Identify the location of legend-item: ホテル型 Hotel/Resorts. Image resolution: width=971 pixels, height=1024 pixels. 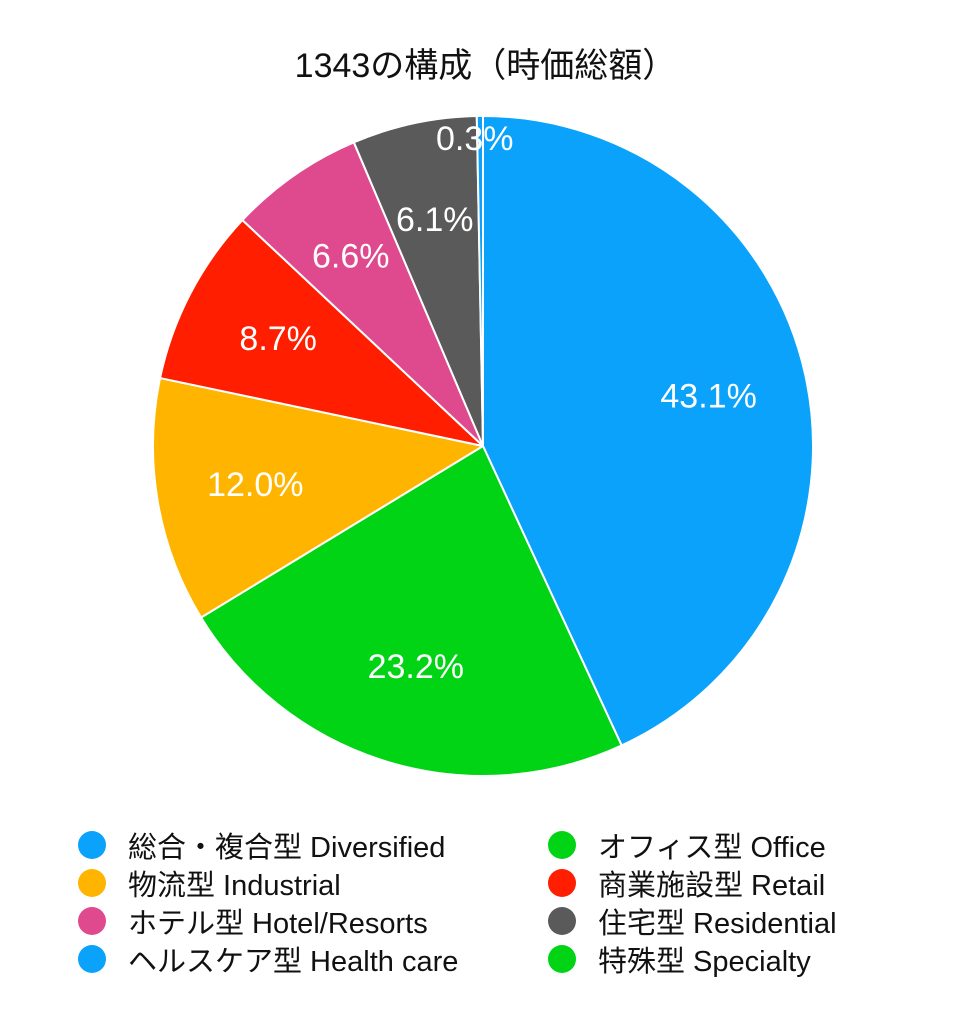
(313, 921).